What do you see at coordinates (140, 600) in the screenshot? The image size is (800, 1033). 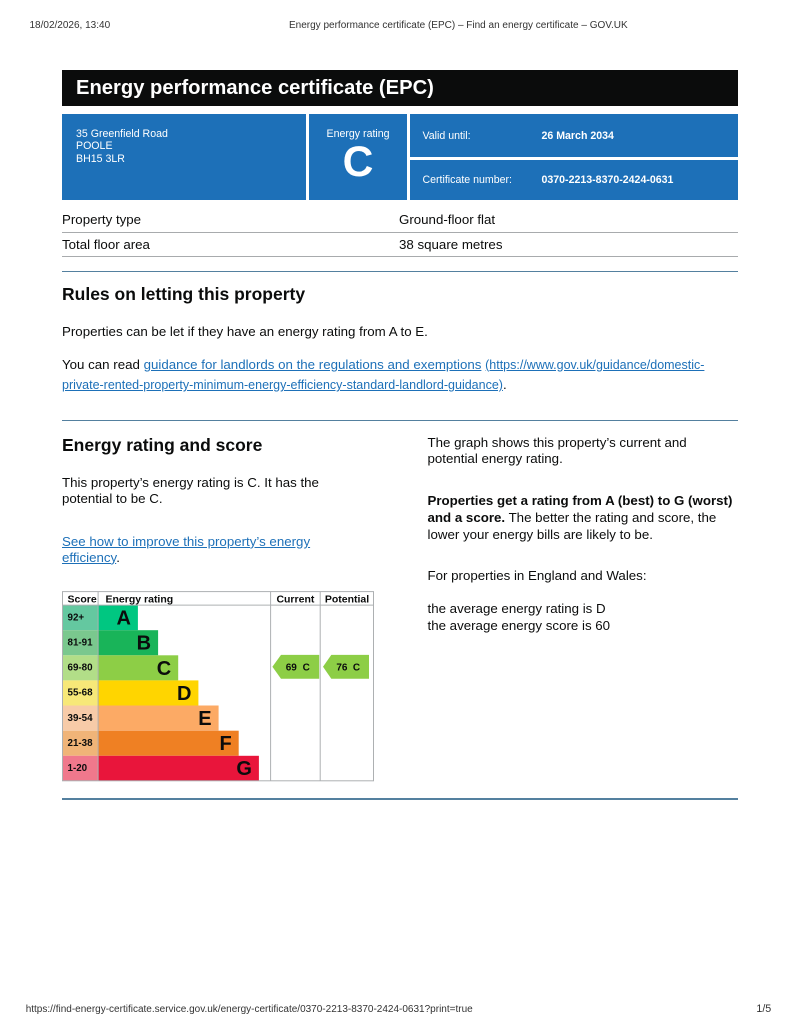 I see `svg-text: Energy rating` at bounding box center [140, 600].